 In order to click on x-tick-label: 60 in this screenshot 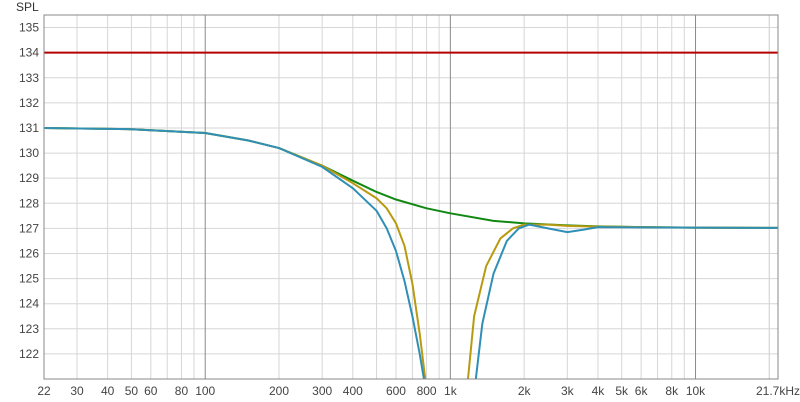, I will do `click(151, 391)`.